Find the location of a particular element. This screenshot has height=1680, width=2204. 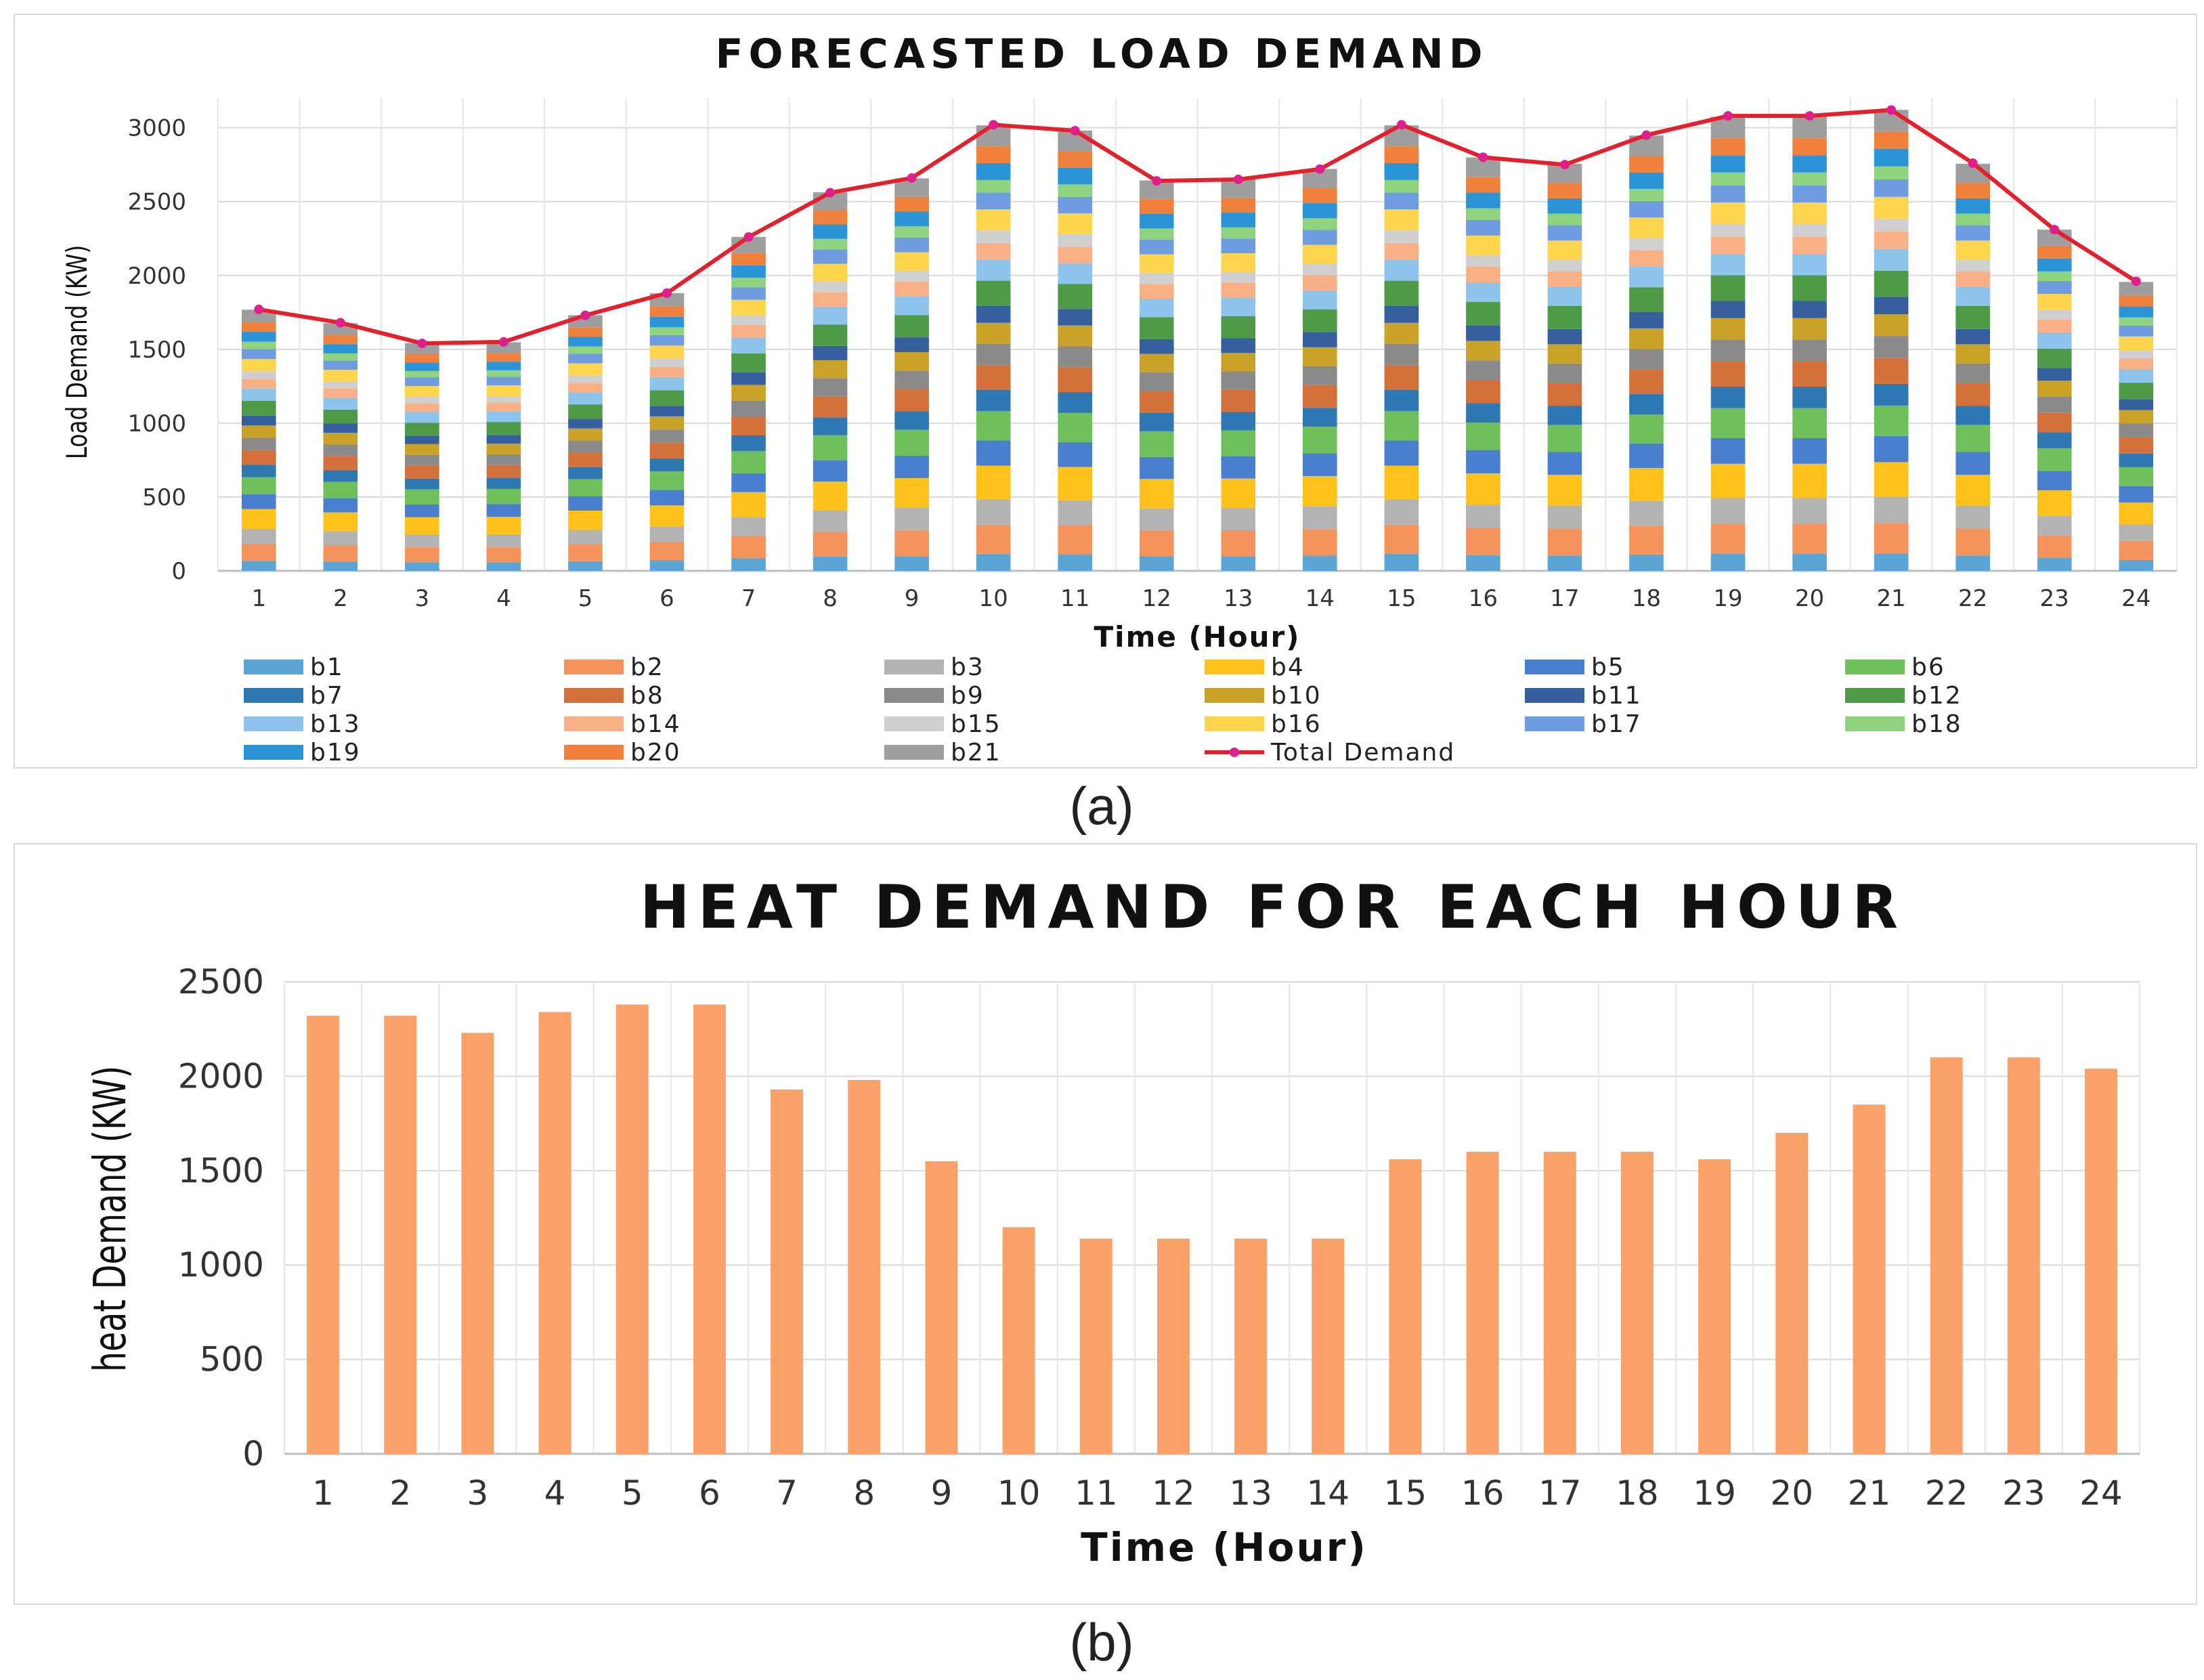

legend-swatch-b16 is located at coordinates (1234, 723).